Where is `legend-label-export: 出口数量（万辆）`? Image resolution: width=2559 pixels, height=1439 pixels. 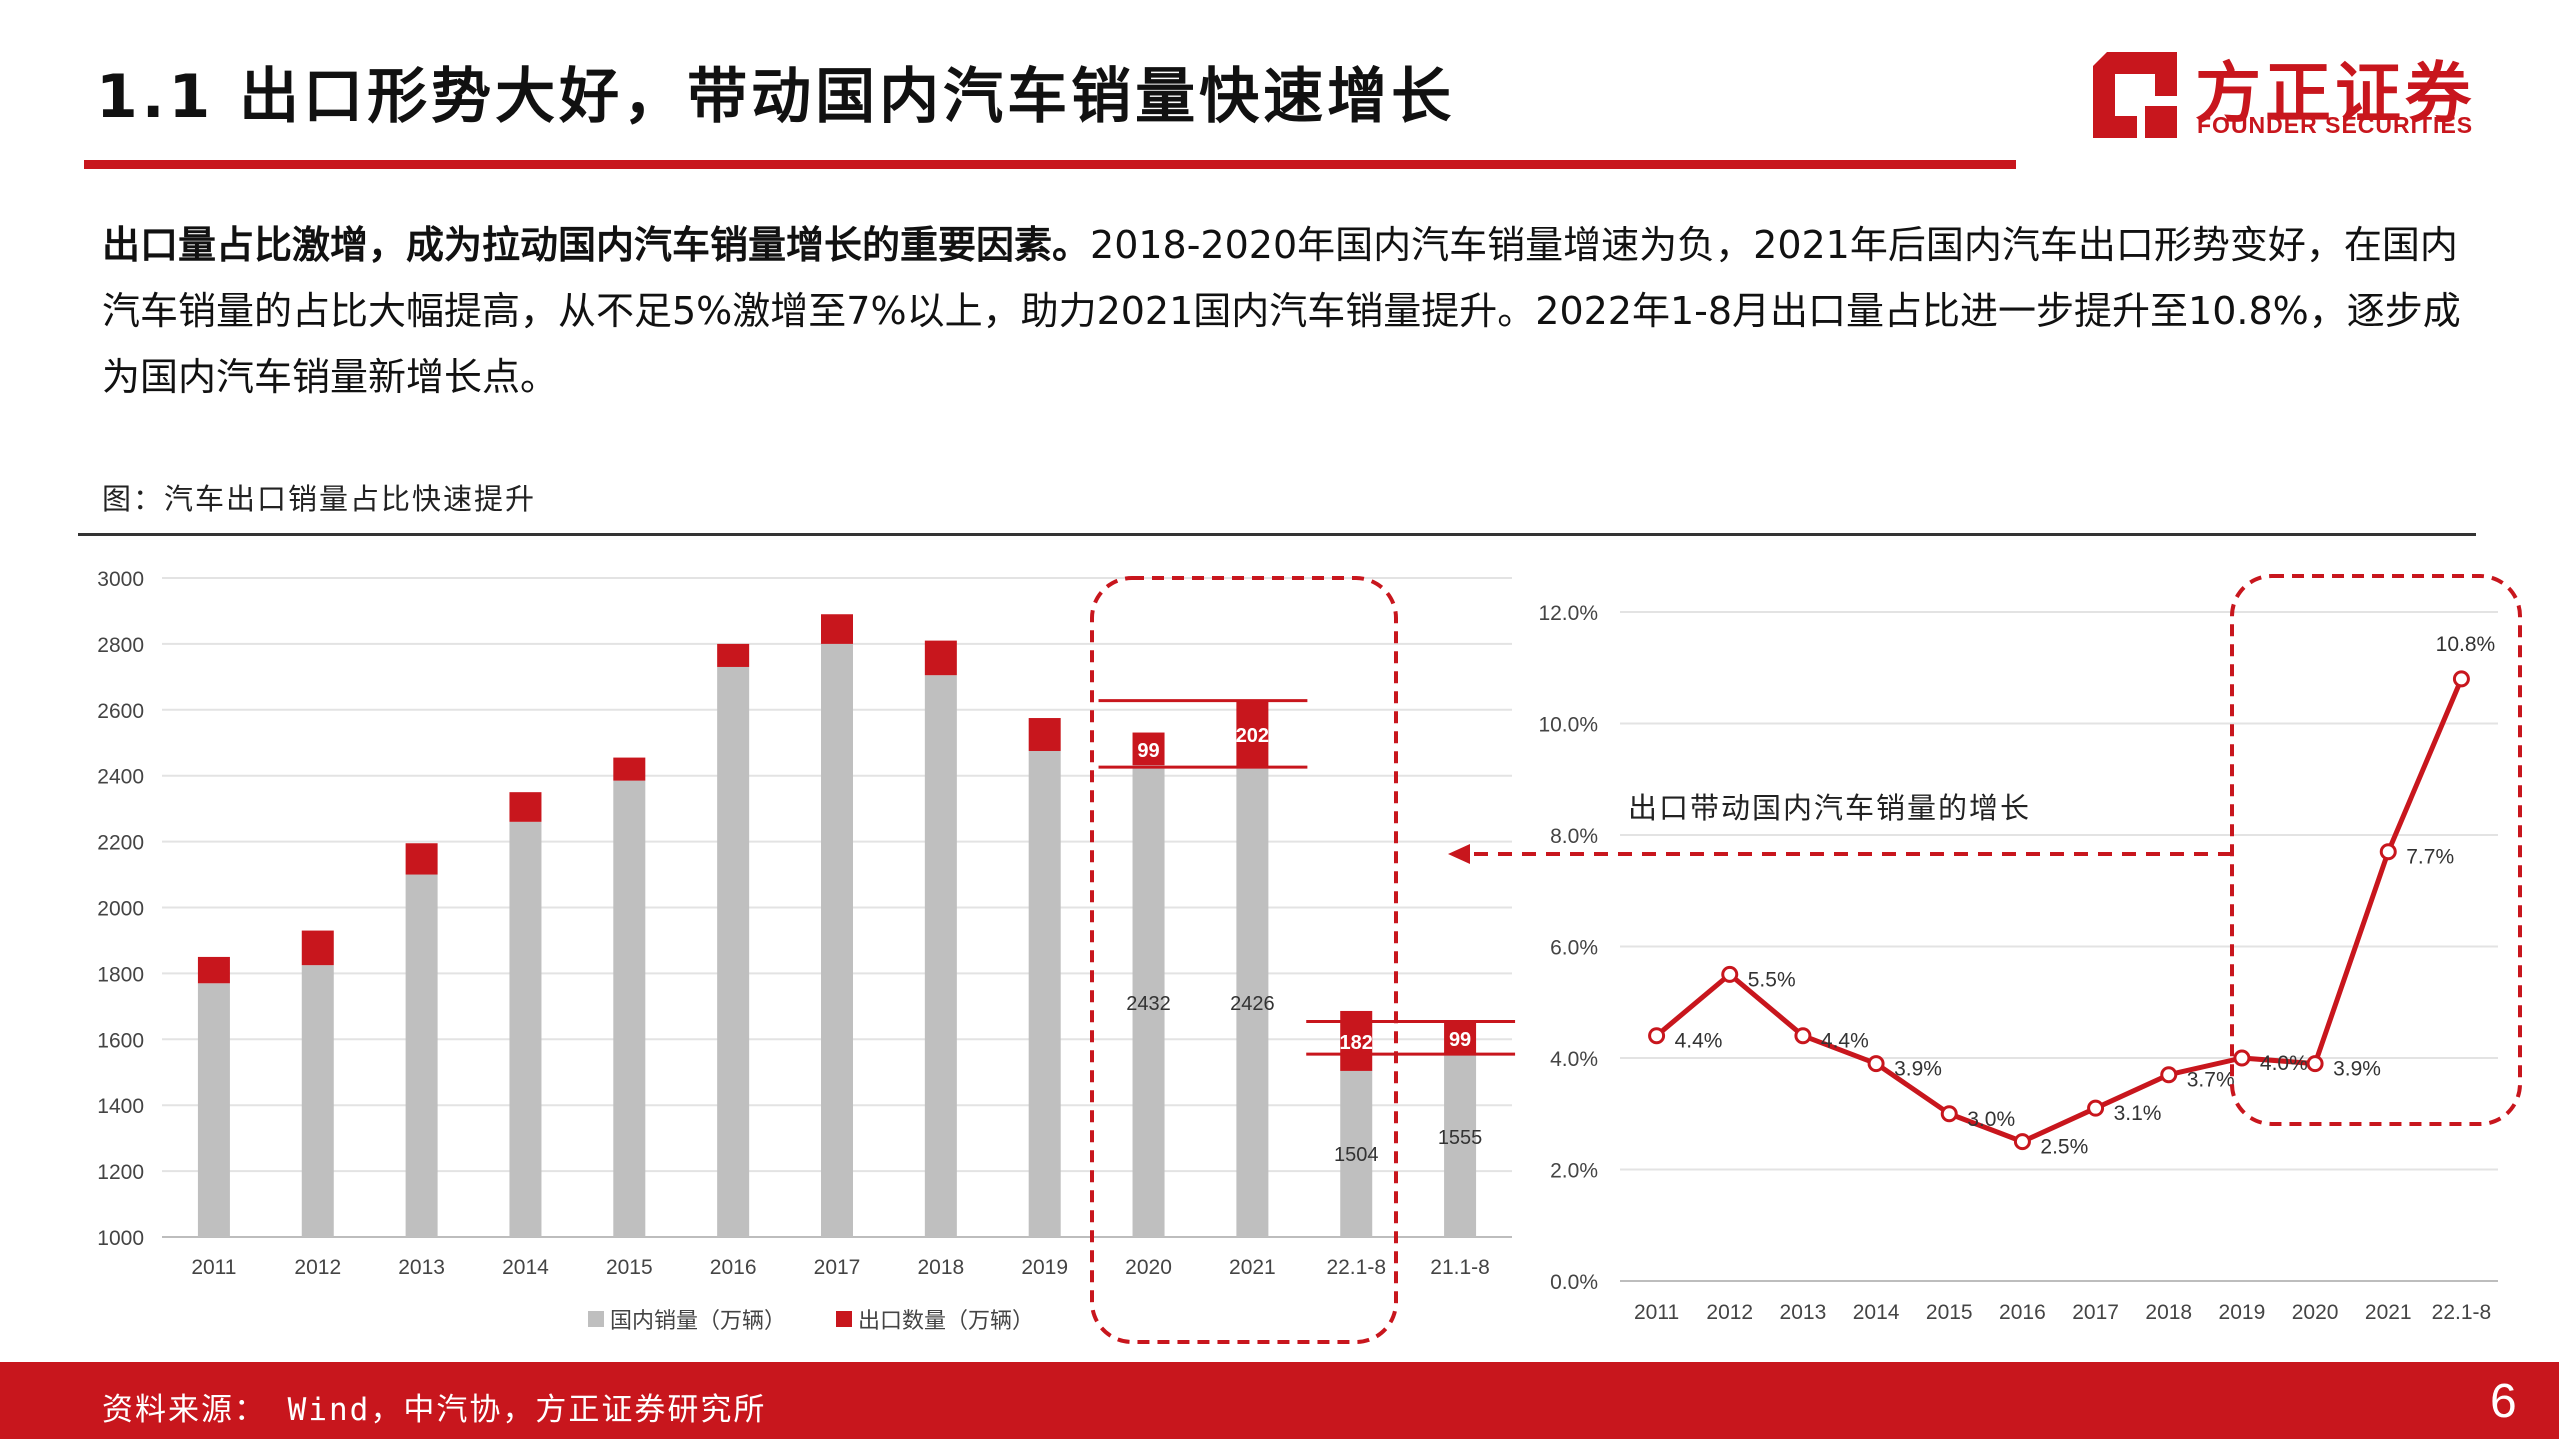
legend-label-export: 出口数量（万辆） is located at coordinates (946, 1321).